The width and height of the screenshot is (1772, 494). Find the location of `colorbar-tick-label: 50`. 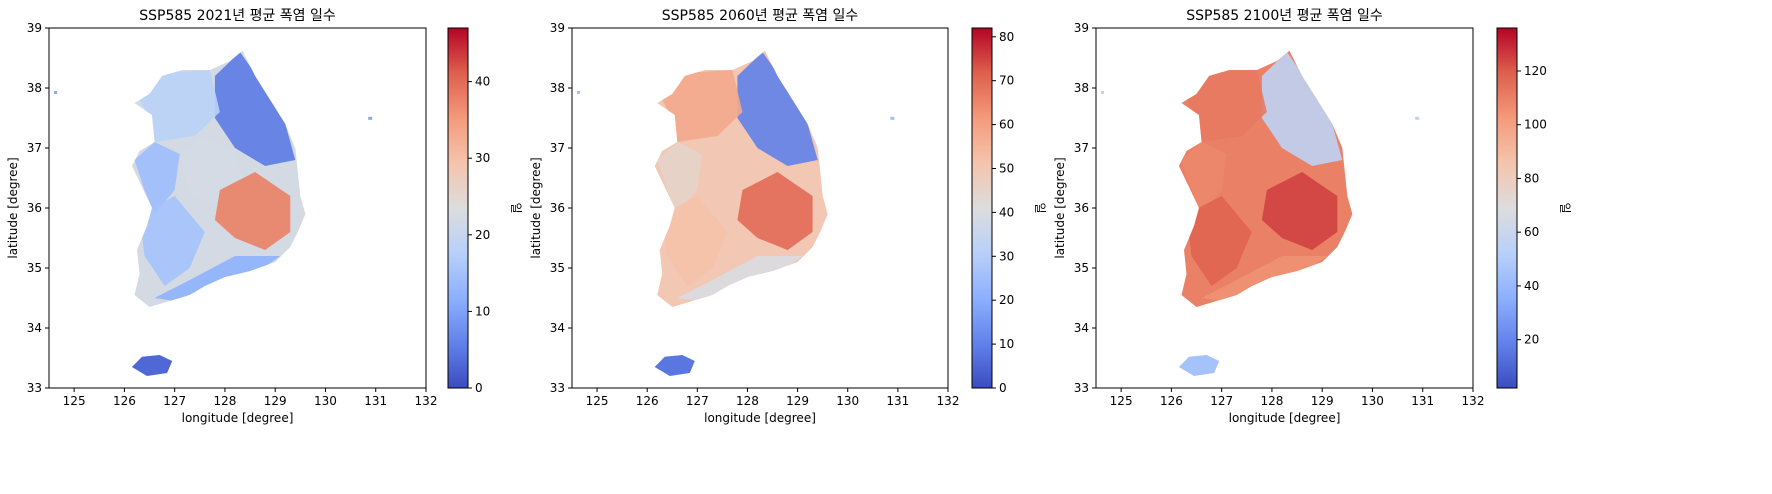

colorbar-tick-label: 50 is located at coordinates (1006, 168).